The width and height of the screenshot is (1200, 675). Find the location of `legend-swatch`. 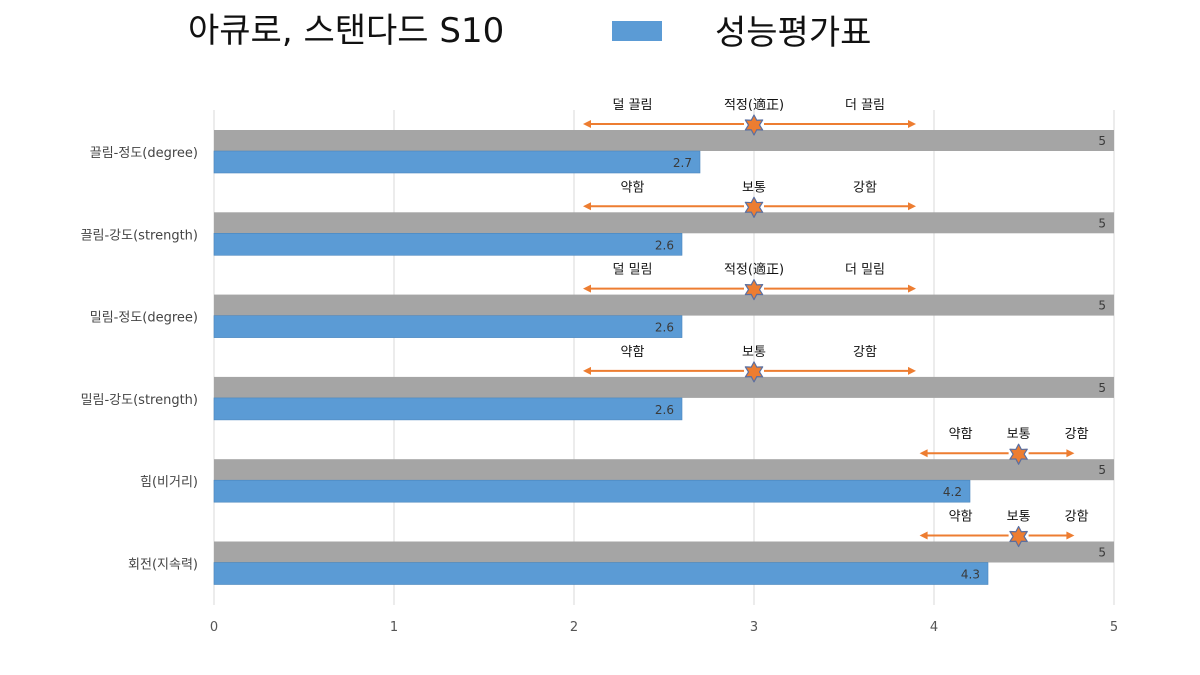

legend-swatch is located at coordinates (637, 31).